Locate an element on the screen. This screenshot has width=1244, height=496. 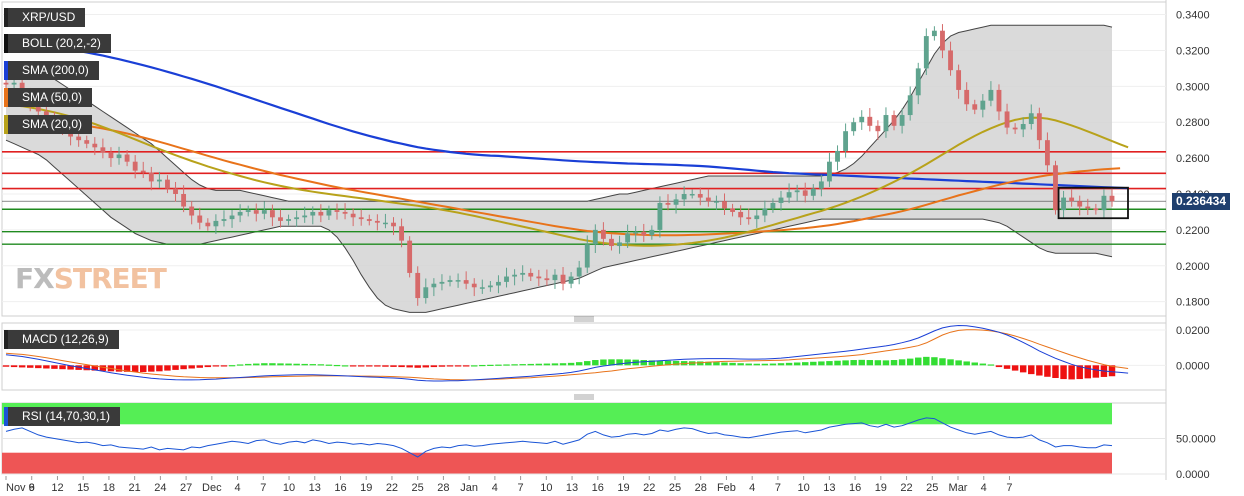
x-tick-label: 7 is located at coordinates (521, 488).